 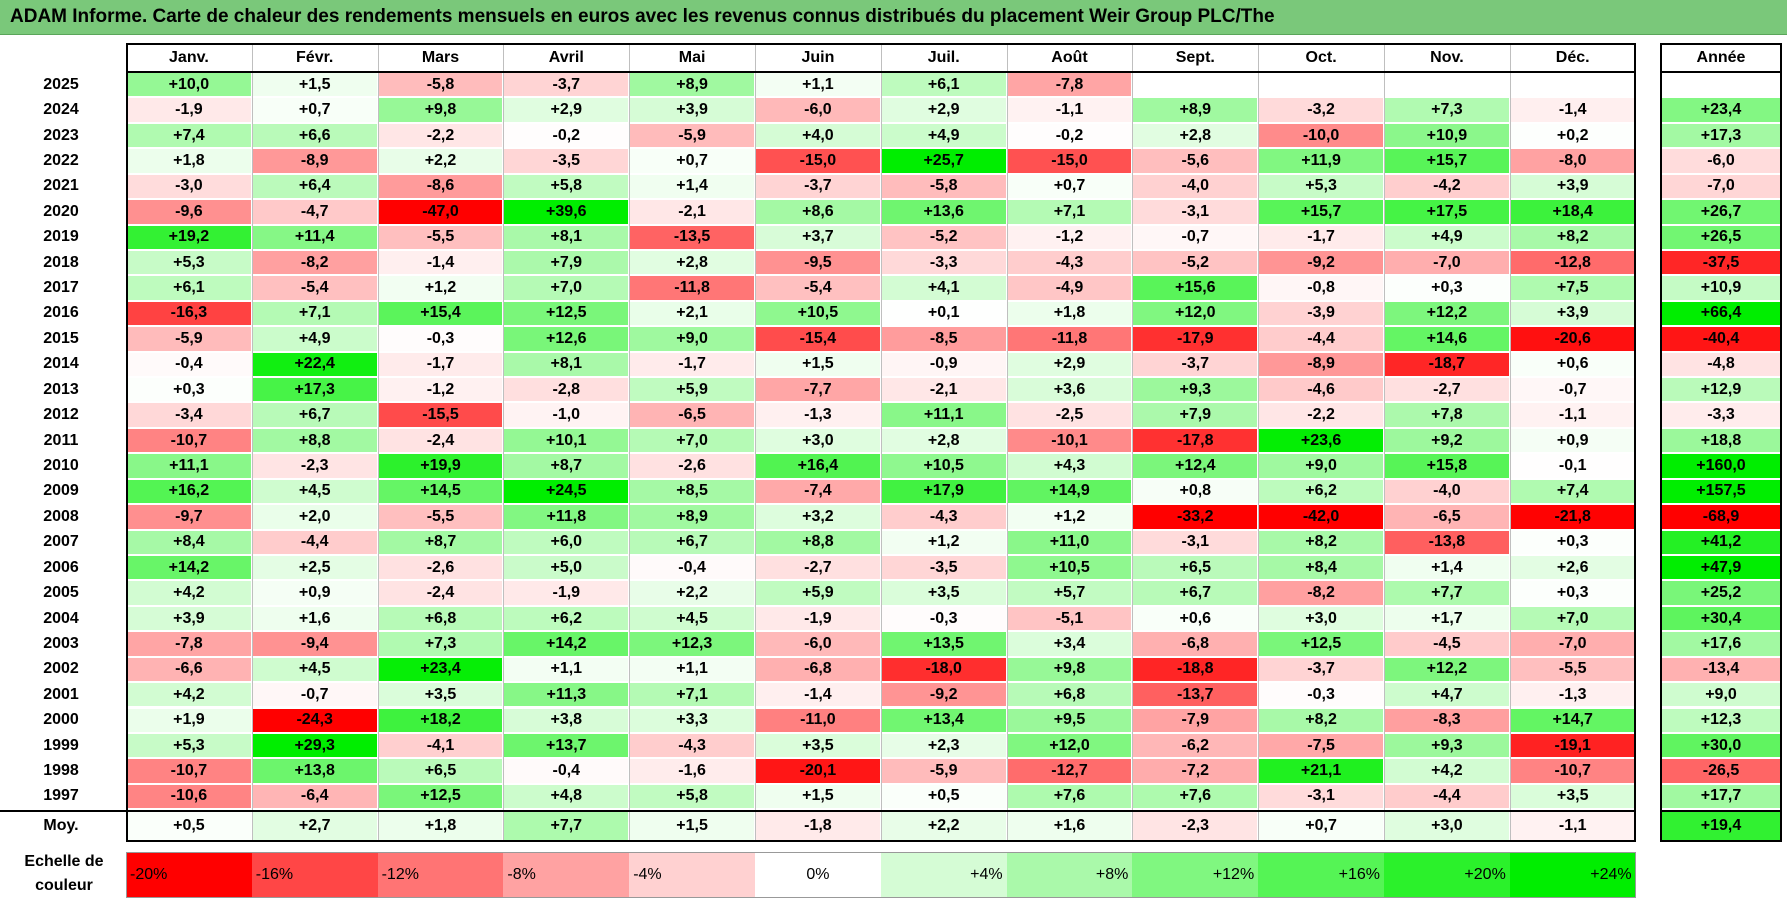 I want to click on heatmap-cell: +3,4, so click(x=1069, y=644).